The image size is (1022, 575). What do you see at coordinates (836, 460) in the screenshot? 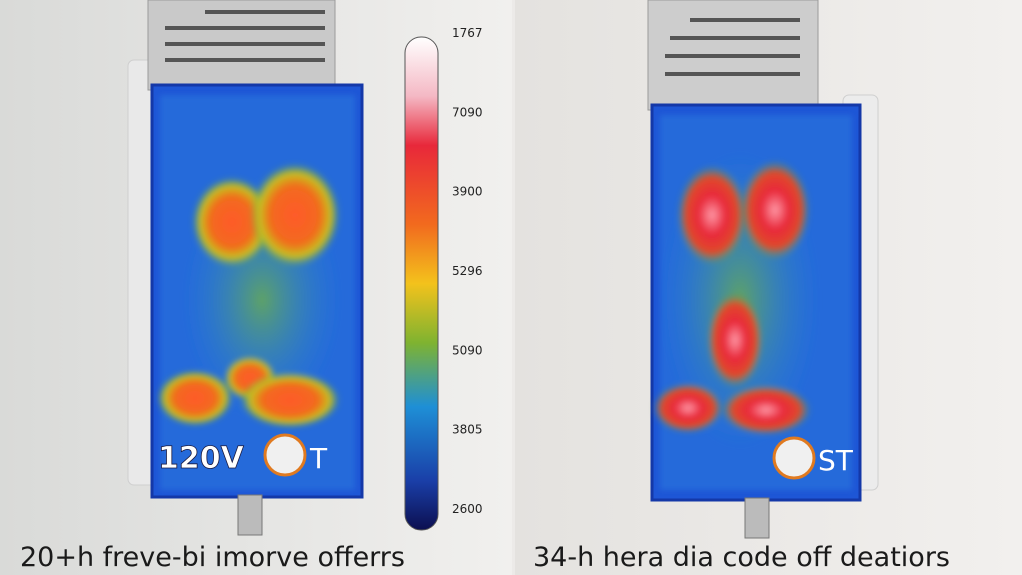
I see `logo-text: ST` at bounding box center [836, 460].